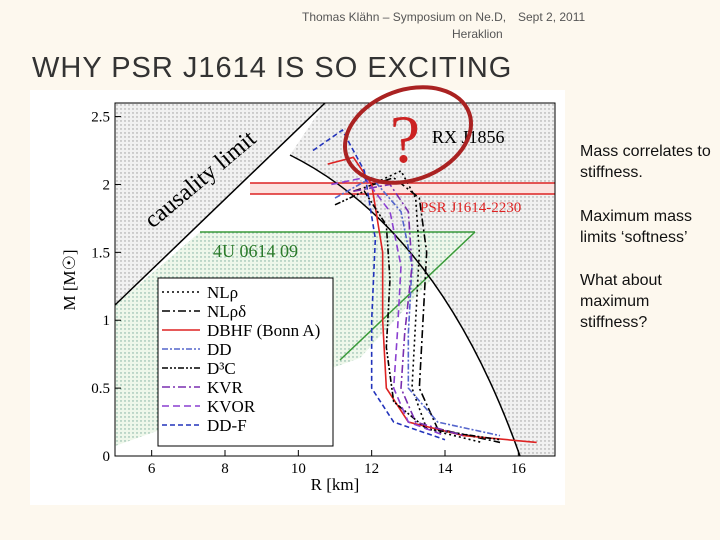  Describe the element at coordinates (519, 469) in the screenshot. I see `x-tick-label: 16` at that location.